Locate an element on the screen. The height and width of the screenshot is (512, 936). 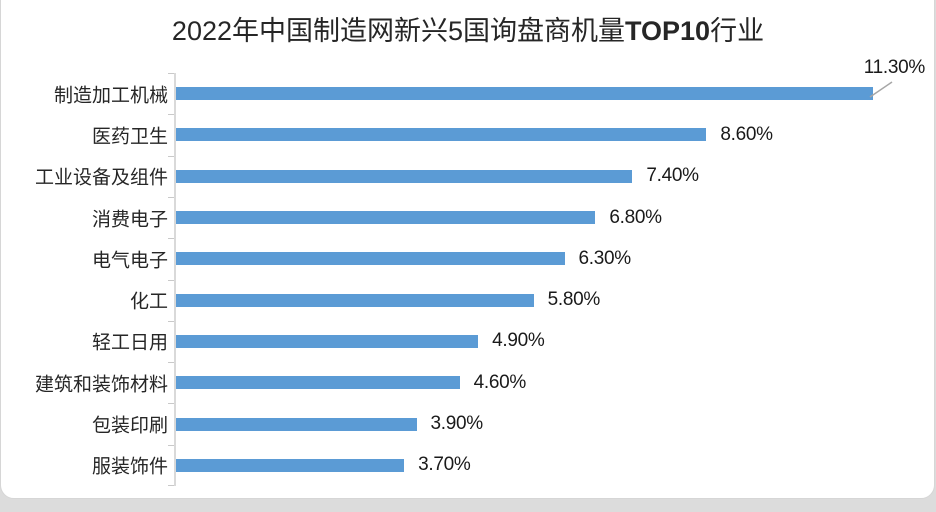
category-label: 制造加工机械 is located at coordinates (110, 96).